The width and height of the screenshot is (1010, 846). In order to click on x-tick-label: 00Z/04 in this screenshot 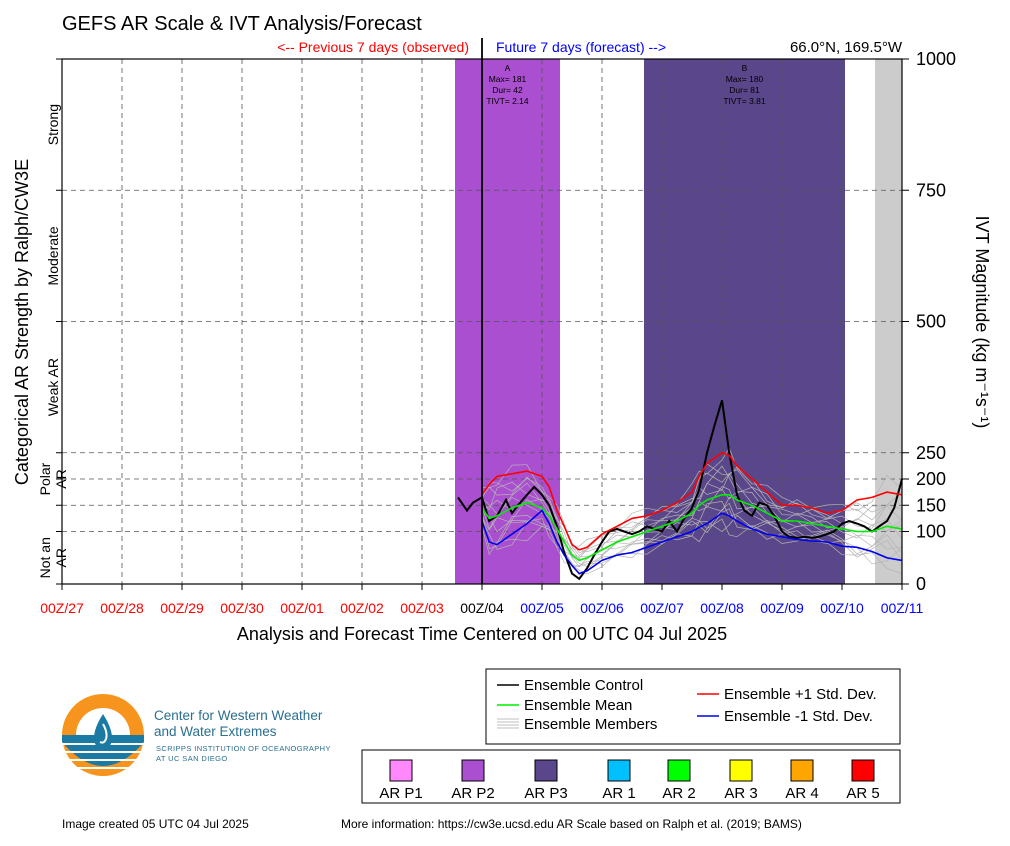, I will do `click(482, 608)`.